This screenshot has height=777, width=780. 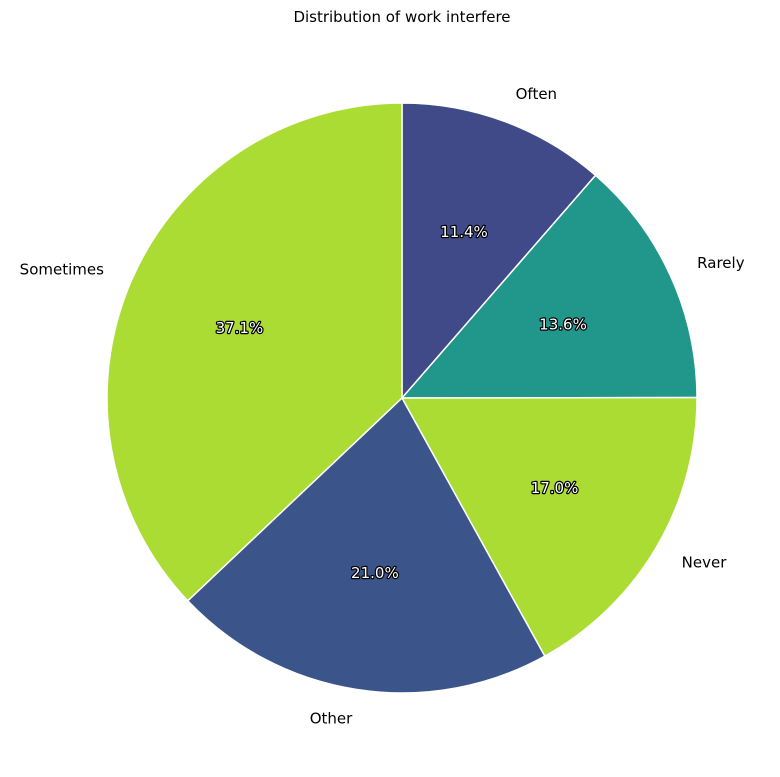 What do you see at coordinates (240, 328) in the screenshot?
I see `percent-label-sometimes: 37.1%` at bounding box center [240, 328].